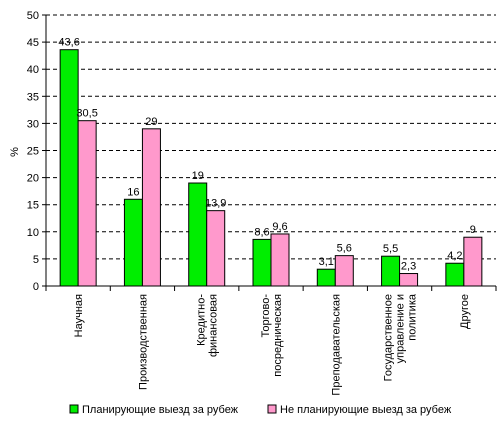 This screenshot has height=435, width=503. What do you see at coordinates (36, 287) in the screenshot?
I see `y-tick-label: 0` at bounding box center [36, 287].